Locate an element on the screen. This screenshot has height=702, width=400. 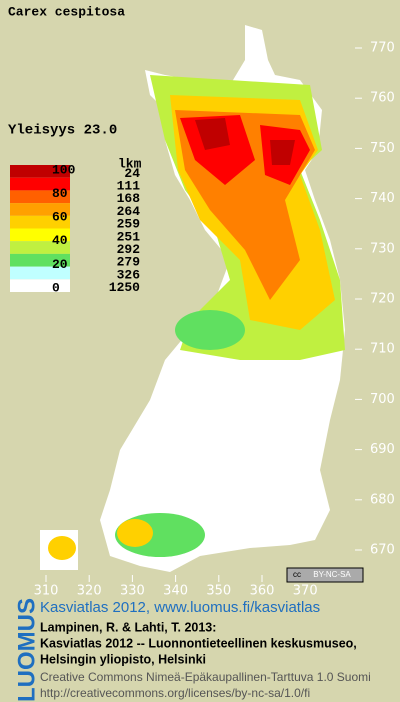
easting-label: 320 is located at coordinates (89, 591).